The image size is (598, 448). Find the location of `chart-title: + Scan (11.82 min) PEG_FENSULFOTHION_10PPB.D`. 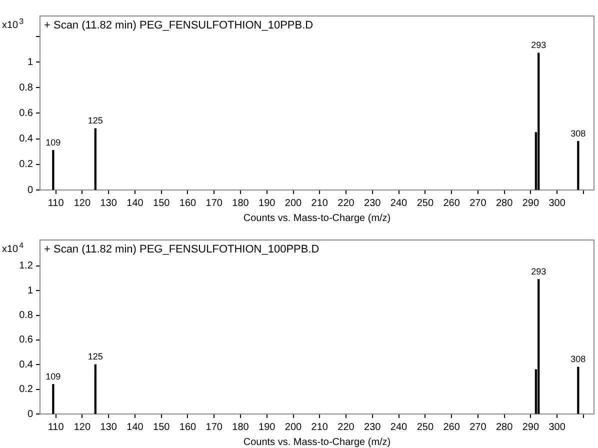

chart-title: + Scan (11.82 min) PEG_FENSULFOTHION_10PPB.D is located at coordinates (179, 26).